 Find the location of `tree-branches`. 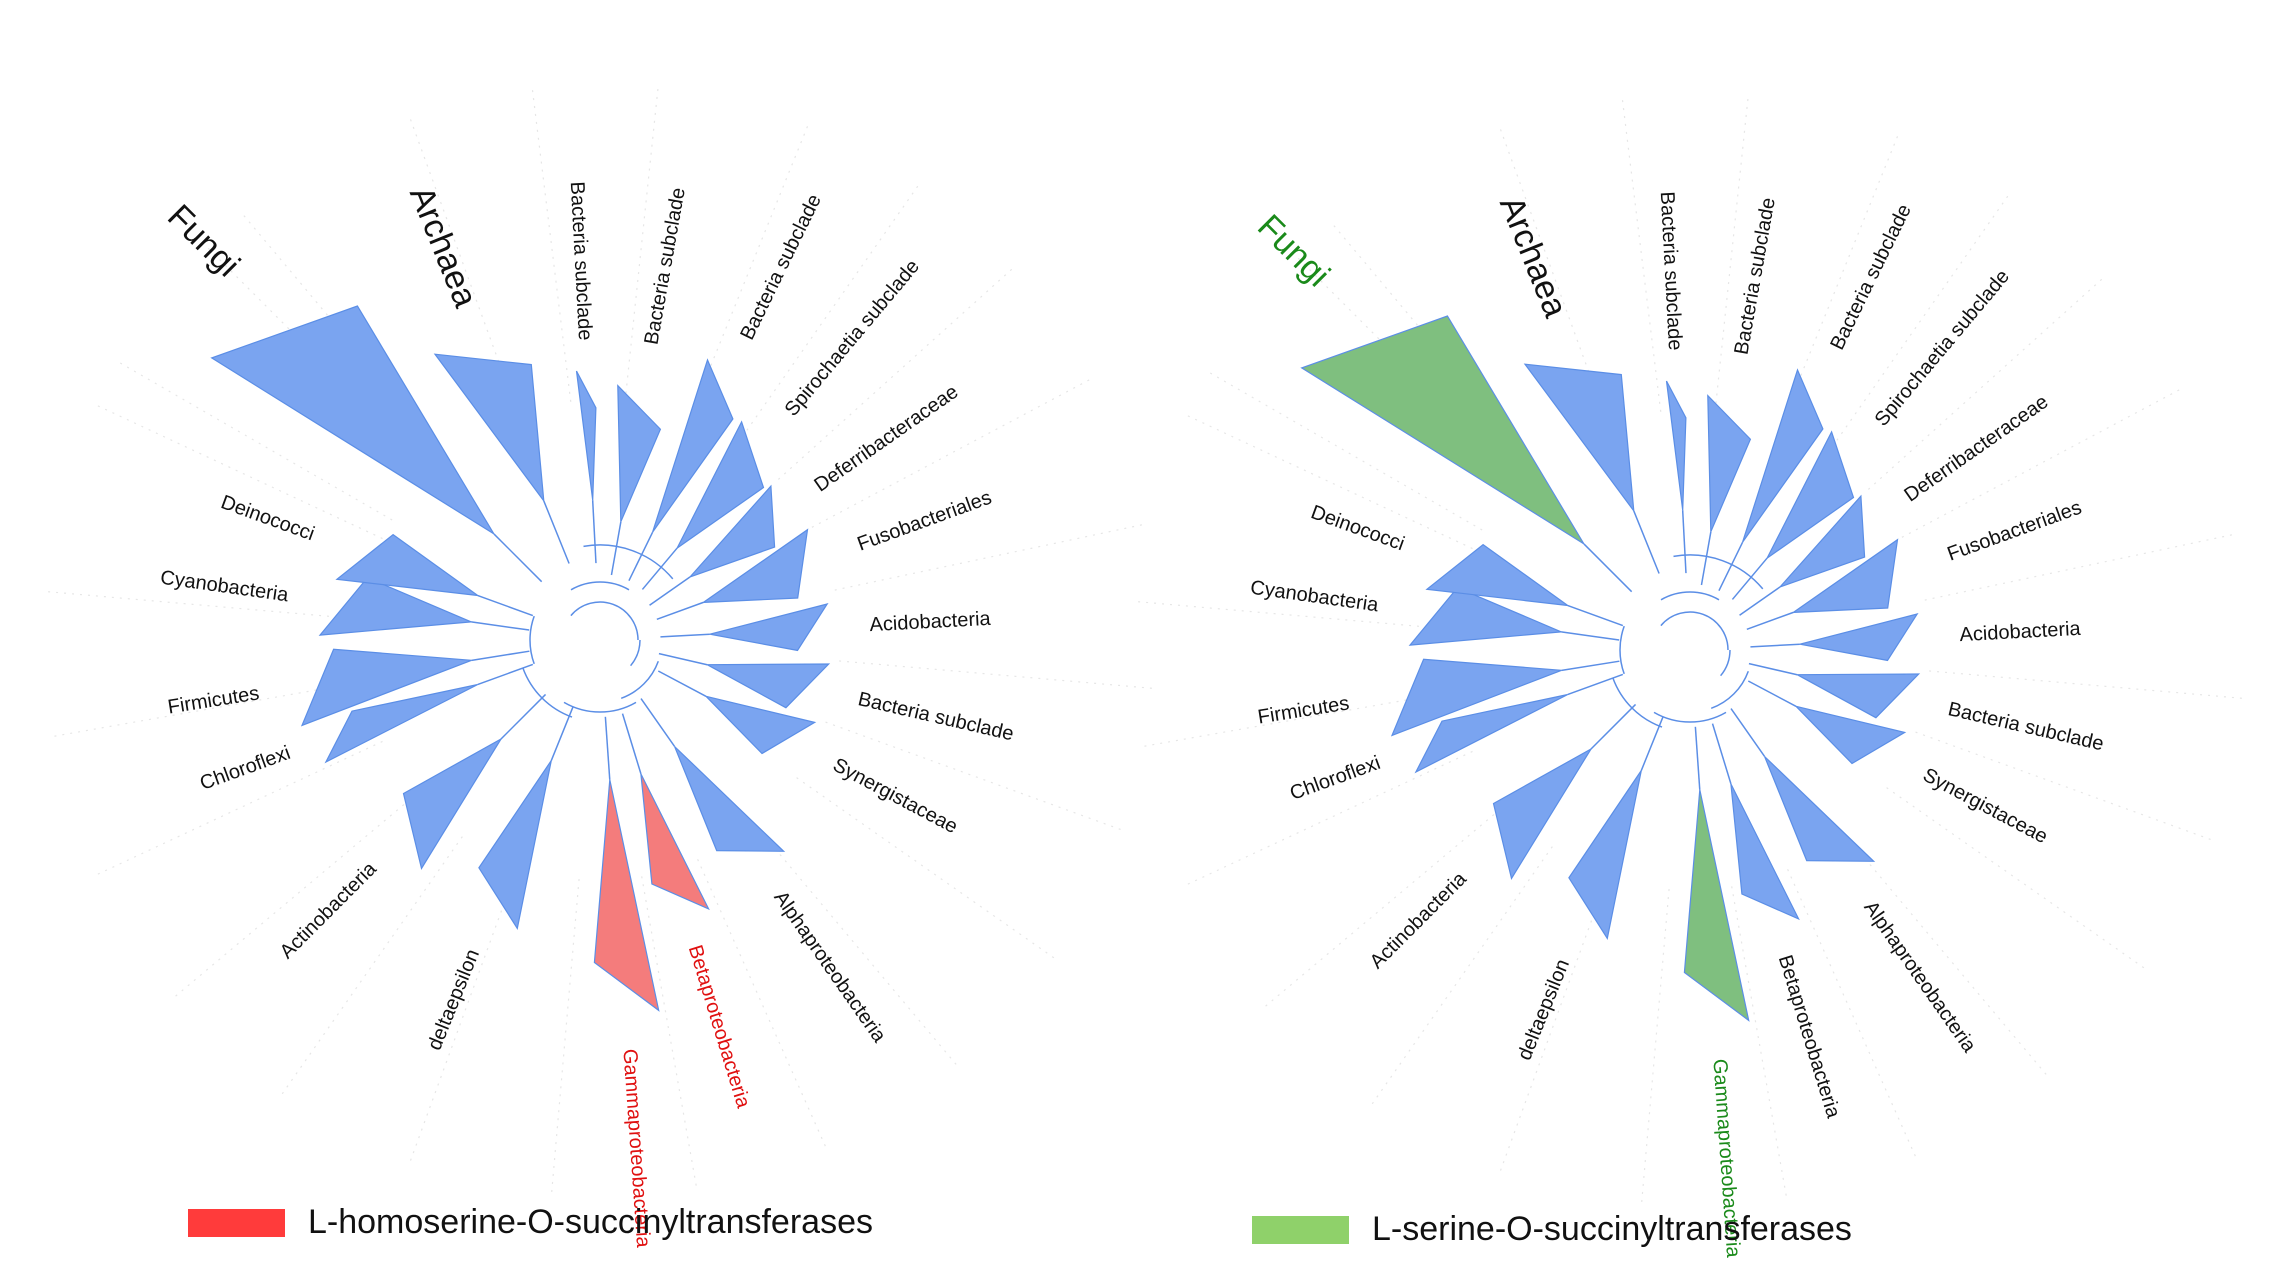

tree-branches is located at coordinates (1688, 641).